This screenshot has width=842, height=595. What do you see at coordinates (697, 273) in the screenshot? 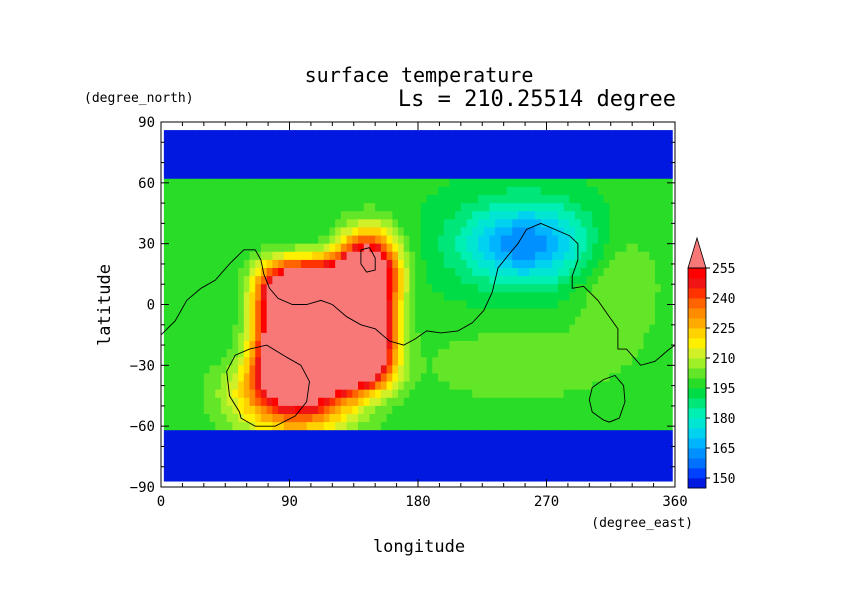
I see `colorbar-bin` at bounding box center [697, 273].